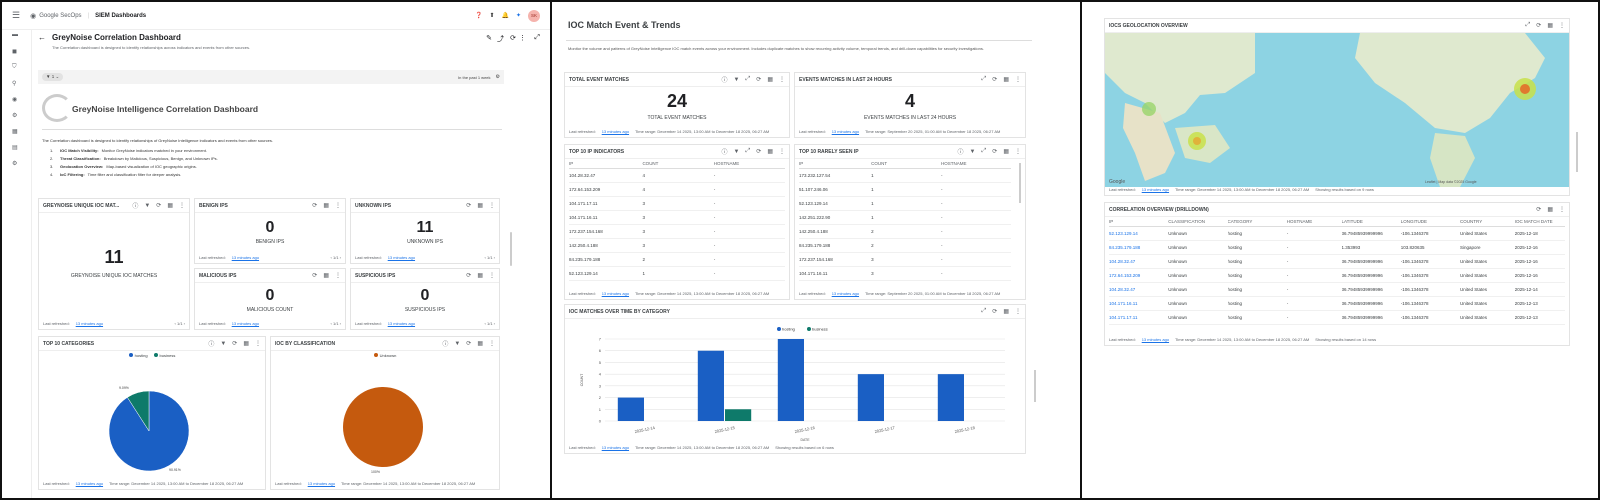  What do you see at coordinates (1240, 221) in the screenshot?
I see `column-header: CATEGORY` at bounding box center [1240, 221].